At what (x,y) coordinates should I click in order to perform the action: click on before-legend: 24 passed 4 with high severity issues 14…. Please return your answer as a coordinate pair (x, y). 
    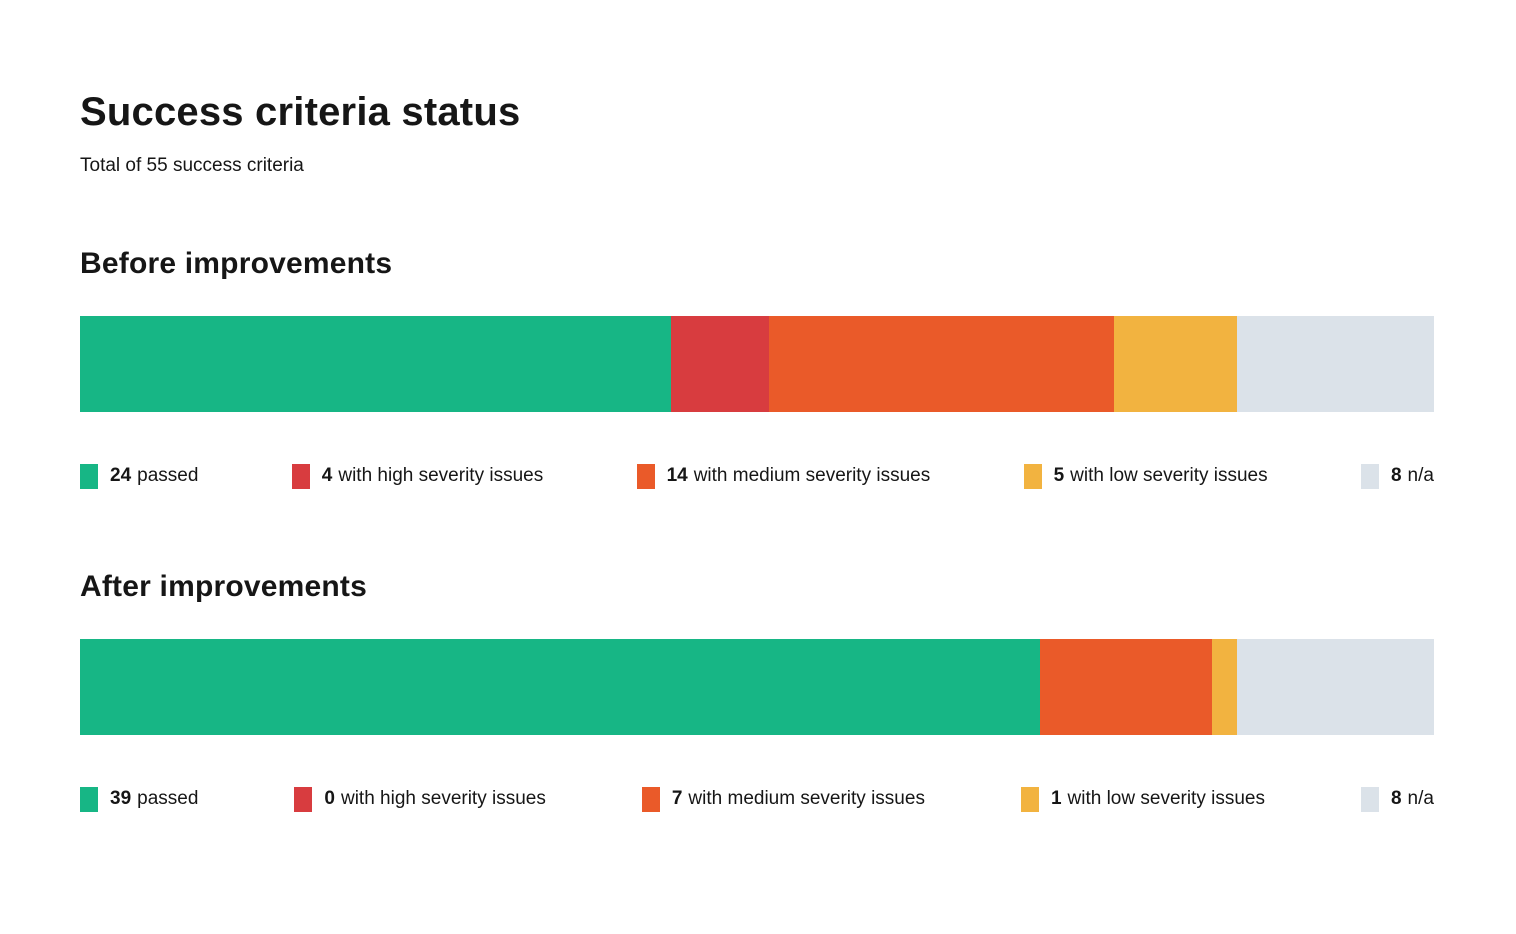
    Looking at the image, I should click on (757, 476).